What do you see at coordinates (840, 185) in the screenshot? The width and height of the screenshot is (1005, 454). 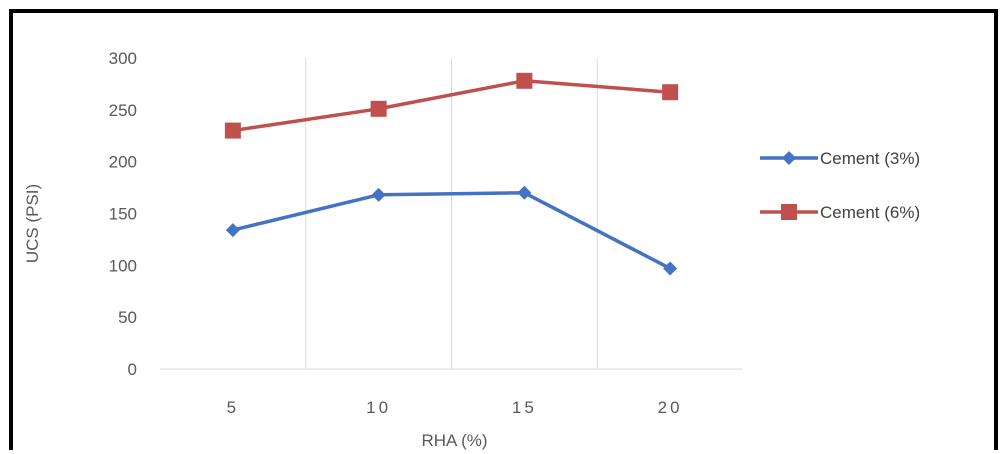 I see `legend: Cement (3%) Cement (6%)` at bounding box center [840, 185].